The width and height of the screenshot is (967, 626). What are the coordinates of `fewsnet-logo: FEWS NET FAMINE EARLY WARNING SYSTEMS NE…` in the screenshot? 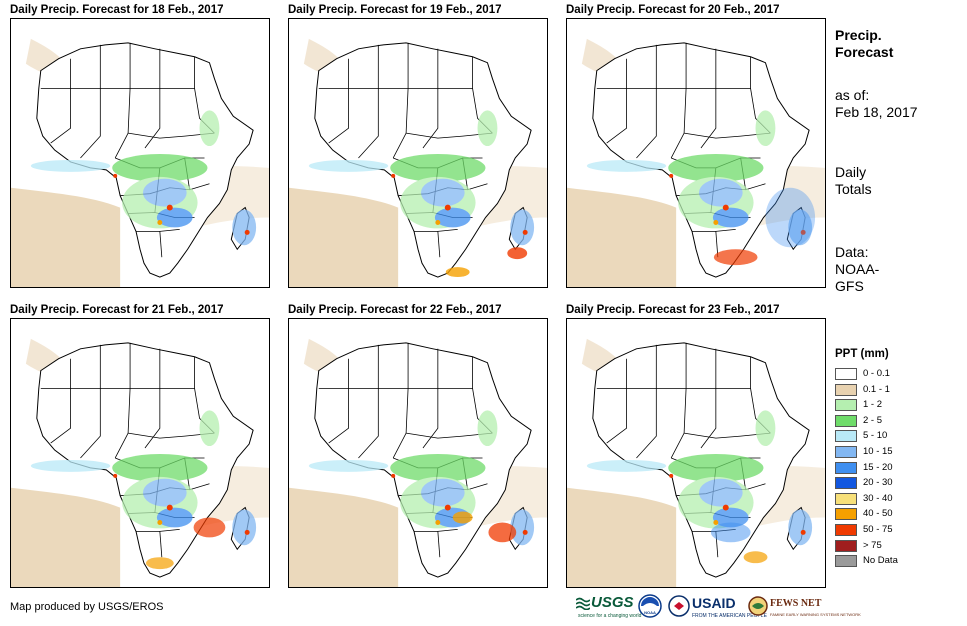 It's located at (804, 607).